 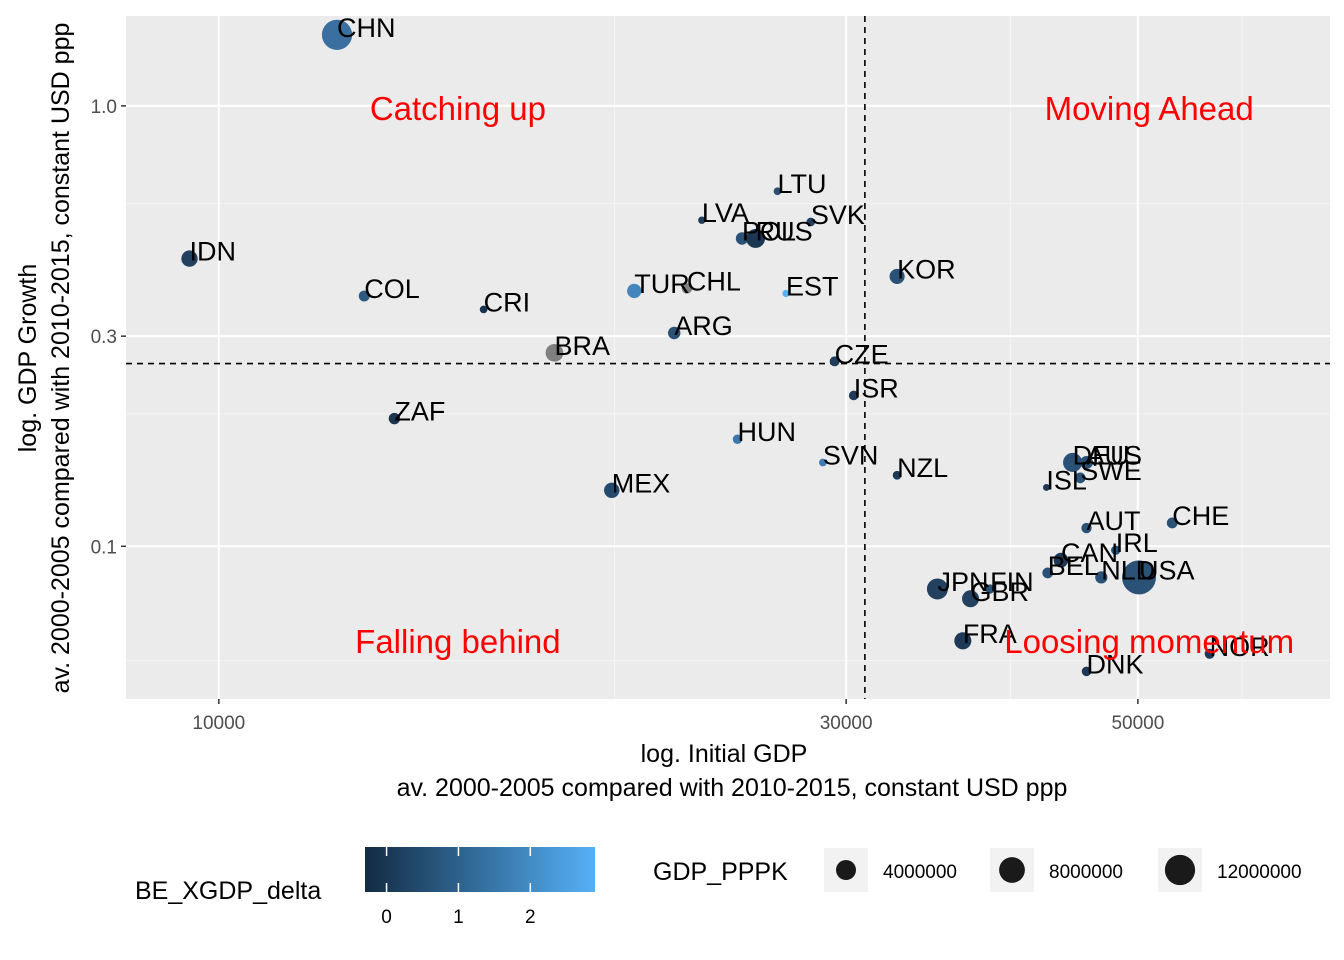 I want to click on point-label-hun: HUN, so click(x=766, y=432).